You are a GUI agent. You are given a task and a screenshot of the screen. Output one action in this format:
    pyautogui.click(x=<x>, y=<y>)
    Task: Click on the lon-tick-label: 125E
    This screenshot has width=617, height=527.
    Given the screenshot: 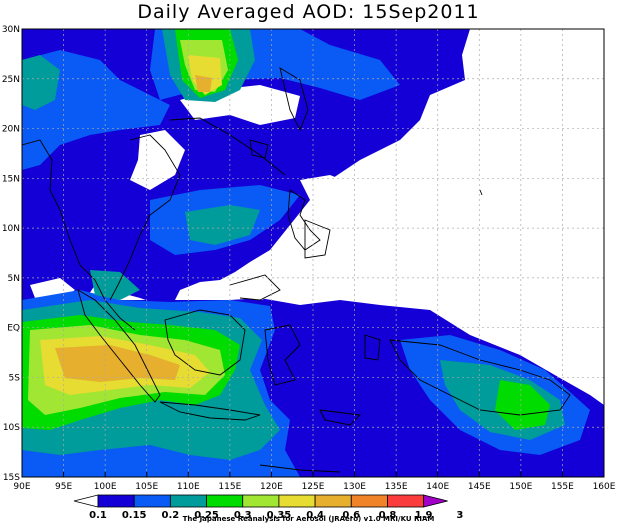 What is the action you would take?
    pyautogui.click(x=313, y=487)
    